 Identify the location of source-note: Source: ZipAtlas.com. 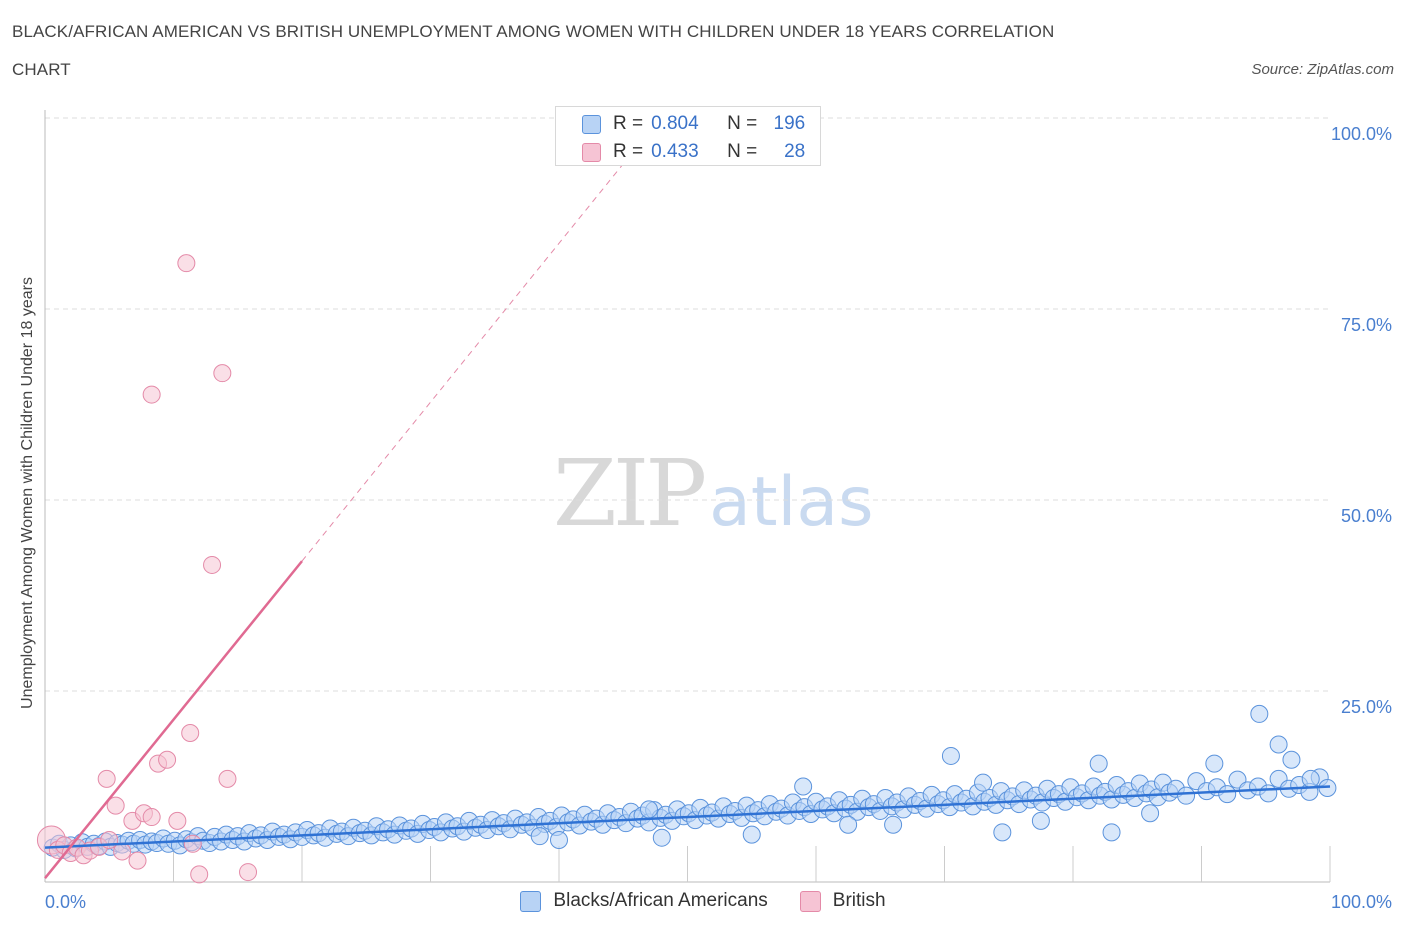
(1322, 69).